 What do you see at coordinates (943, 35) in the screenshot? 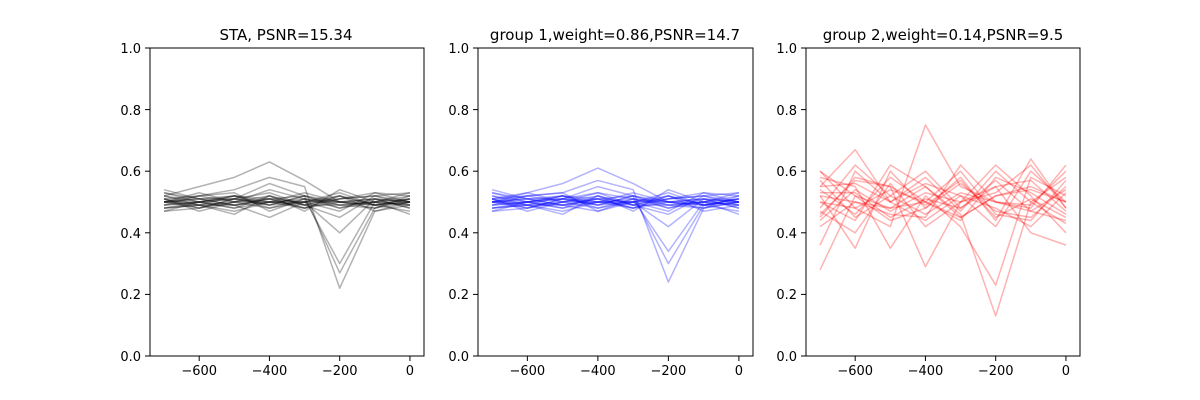
I see `chart-title: group 2,weight=0.14,PSNR=9.5` at bounding box center [943, 35].